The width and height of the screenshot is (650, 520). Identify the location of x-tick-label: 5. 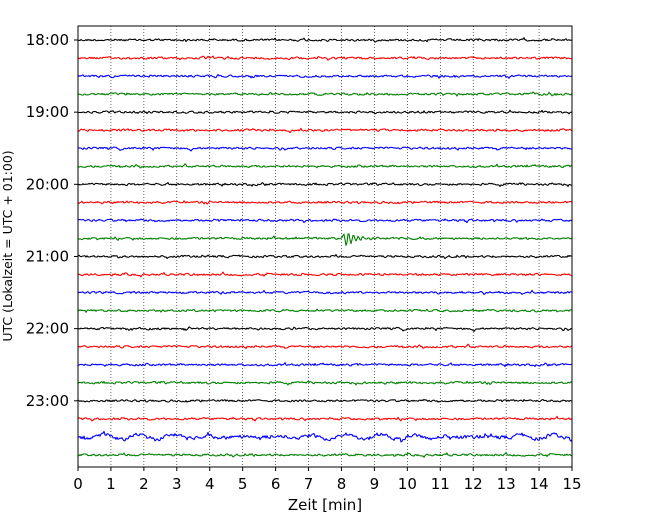
(243, 484).